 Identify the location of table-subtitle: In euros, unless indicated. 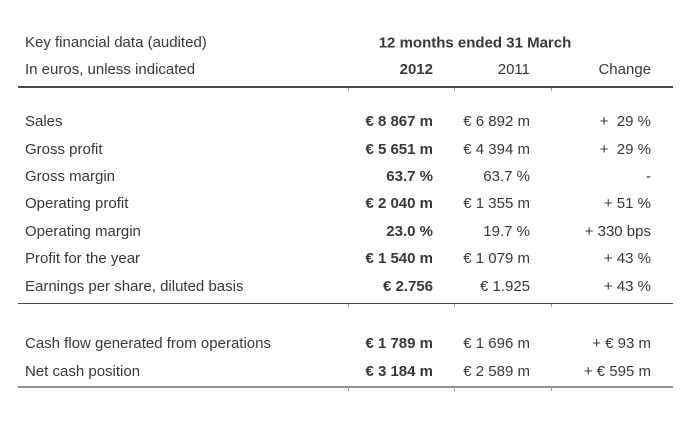
(110, 69).